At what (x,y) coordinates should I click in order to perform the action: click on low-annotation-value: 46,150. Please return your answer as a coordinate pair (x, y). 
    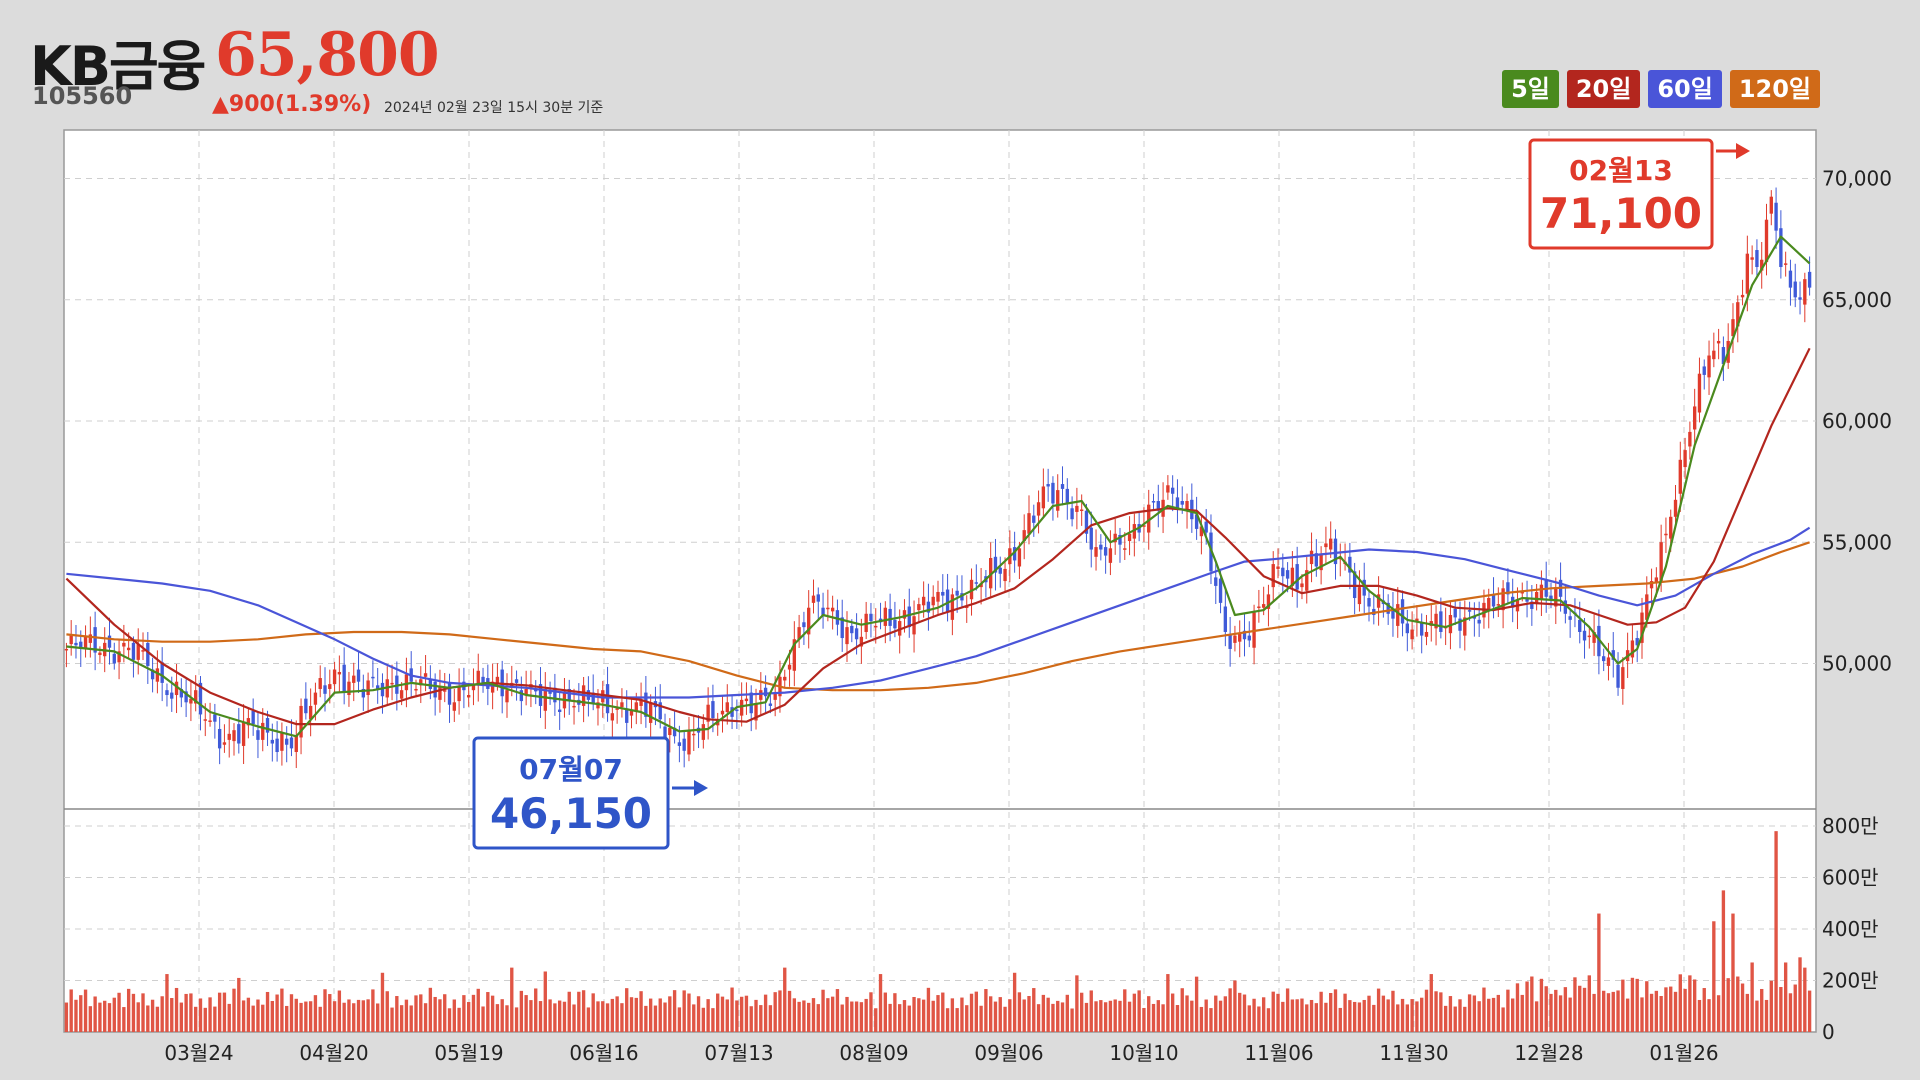
    Looking at the image, I should click on (571, 813).